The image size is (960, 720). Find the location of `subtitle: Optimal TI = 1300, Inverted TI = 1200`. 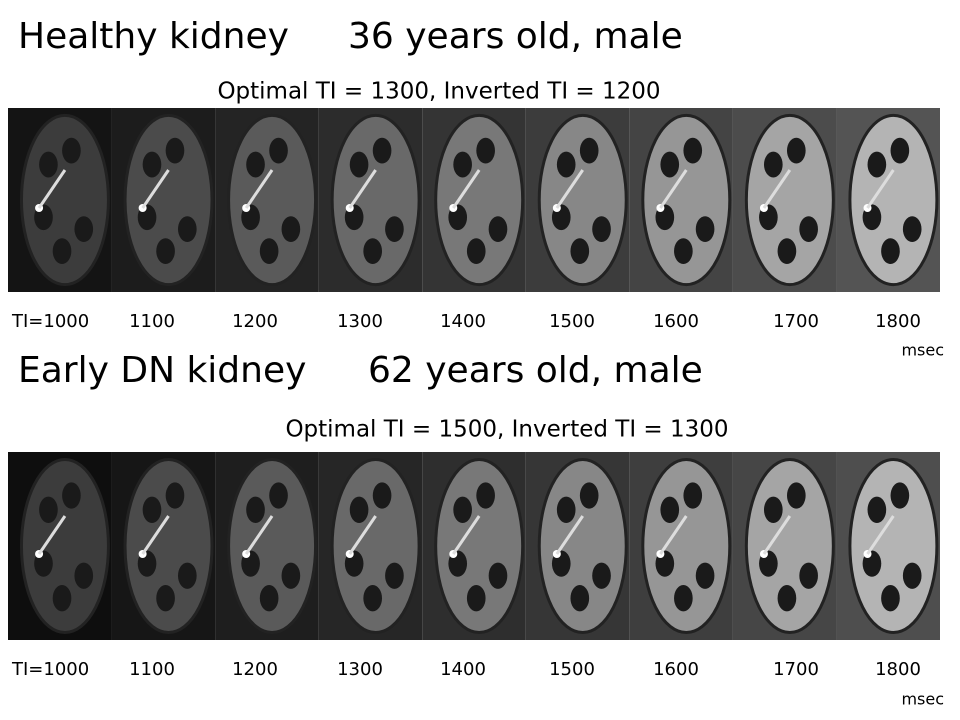

subtitle: Optimal TI = 1300, Inverted TI = 1200 is located at coordinates (438, 92).